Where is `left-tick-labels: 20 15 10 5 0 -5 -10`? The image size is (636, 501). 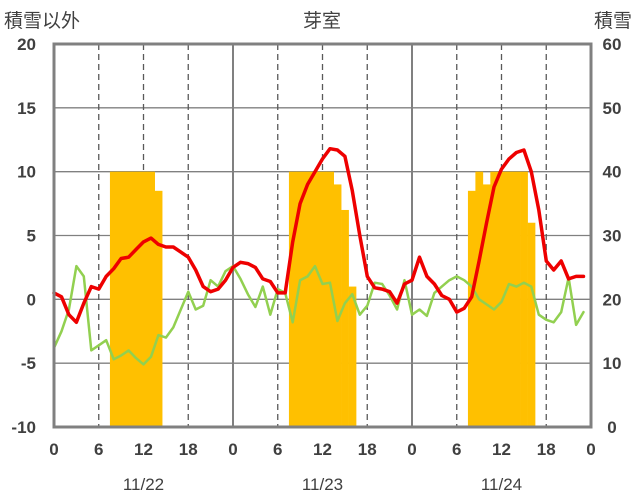
left-tick-labels: 20 15 10 5 0 -5 -10 is located at coordinates (23, 236).